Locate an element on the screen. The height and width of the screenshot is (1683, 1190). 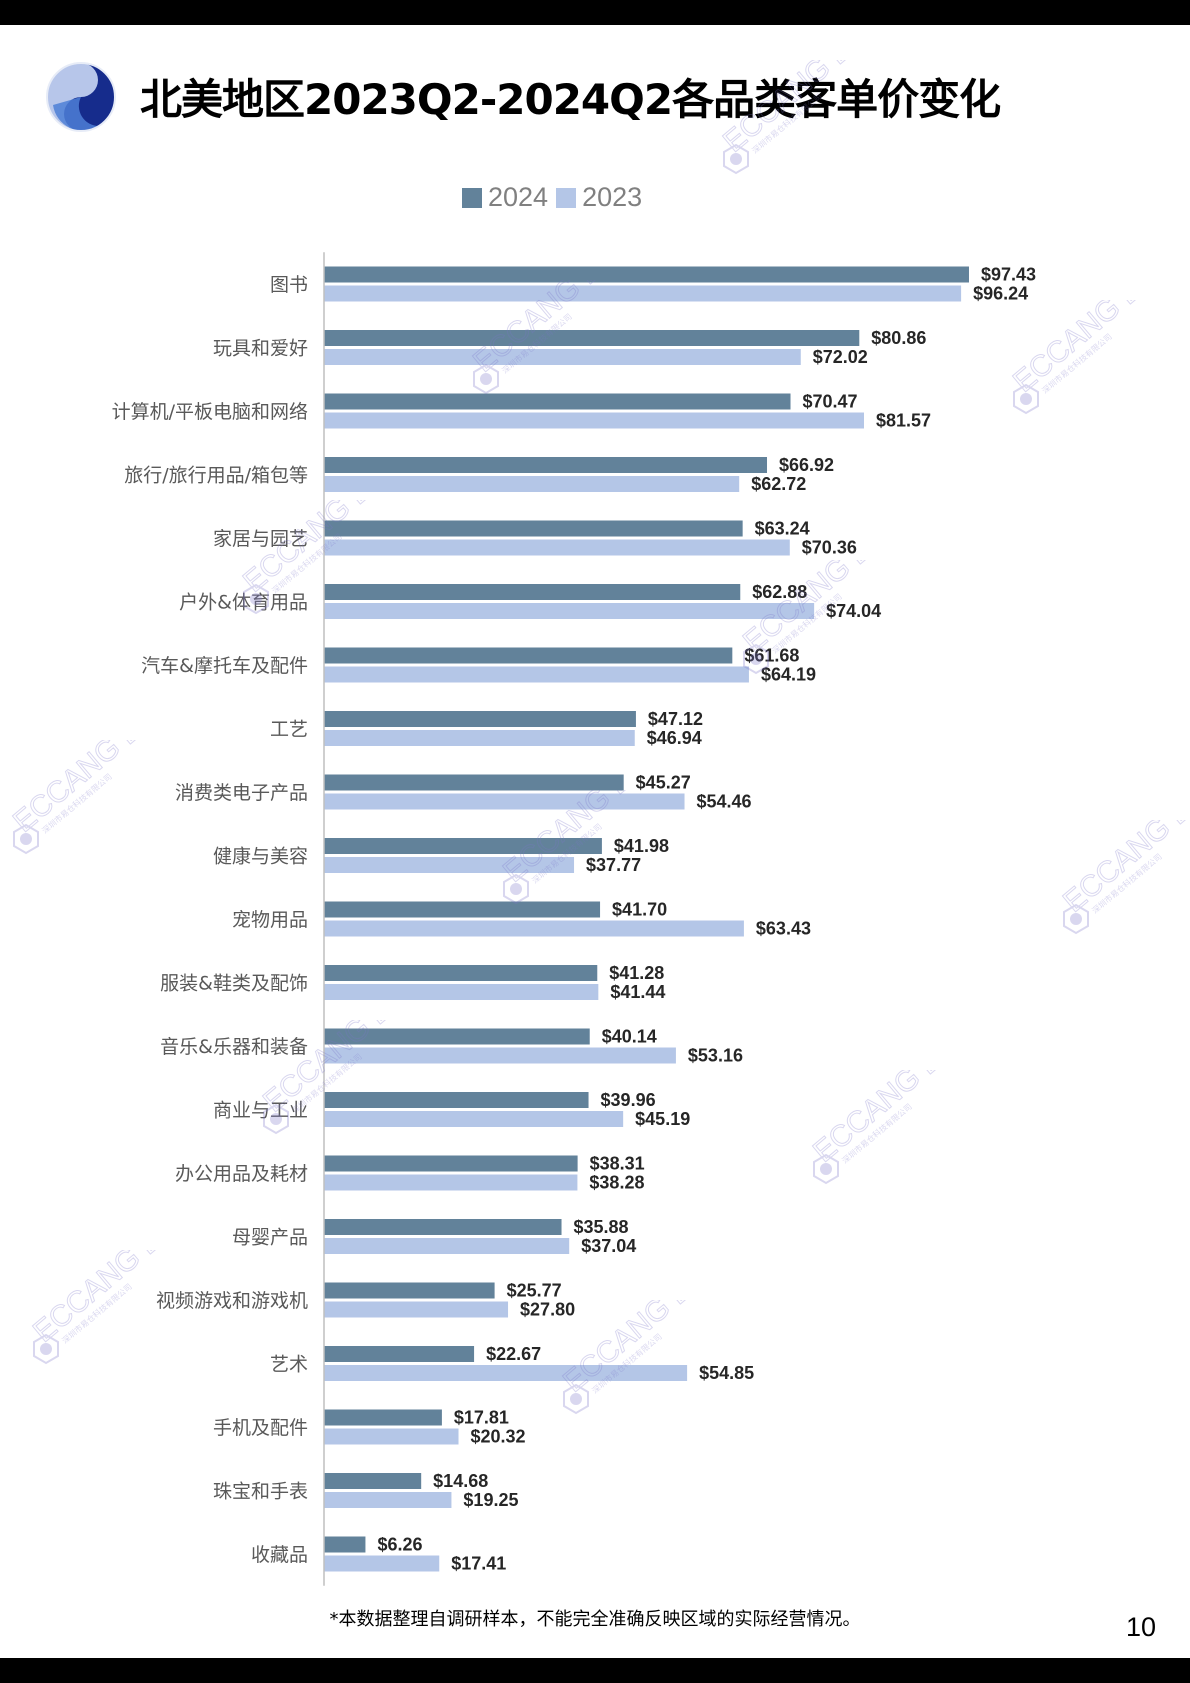
value-label-2023: $53.16 is located at coordinates (715, 1056).